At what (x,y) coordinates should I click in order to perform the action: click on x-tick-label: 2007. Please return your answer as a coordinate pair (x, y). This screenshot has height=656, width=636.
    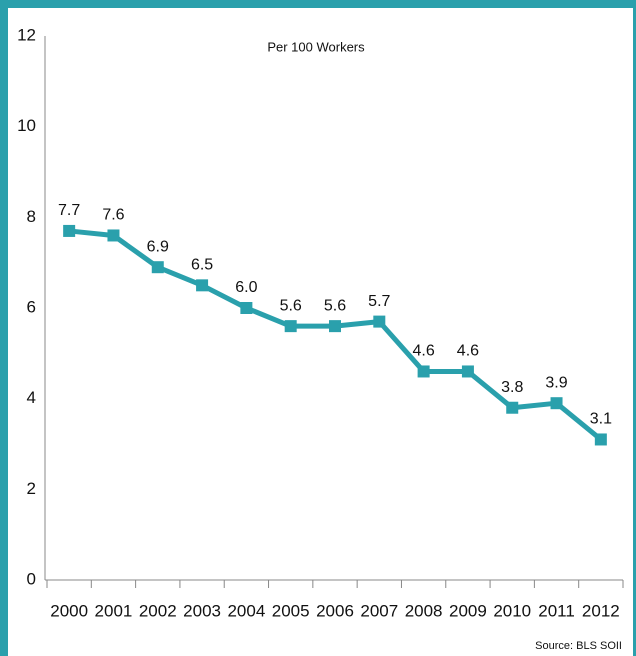
    Looking at the image, I should click on (379, 610).